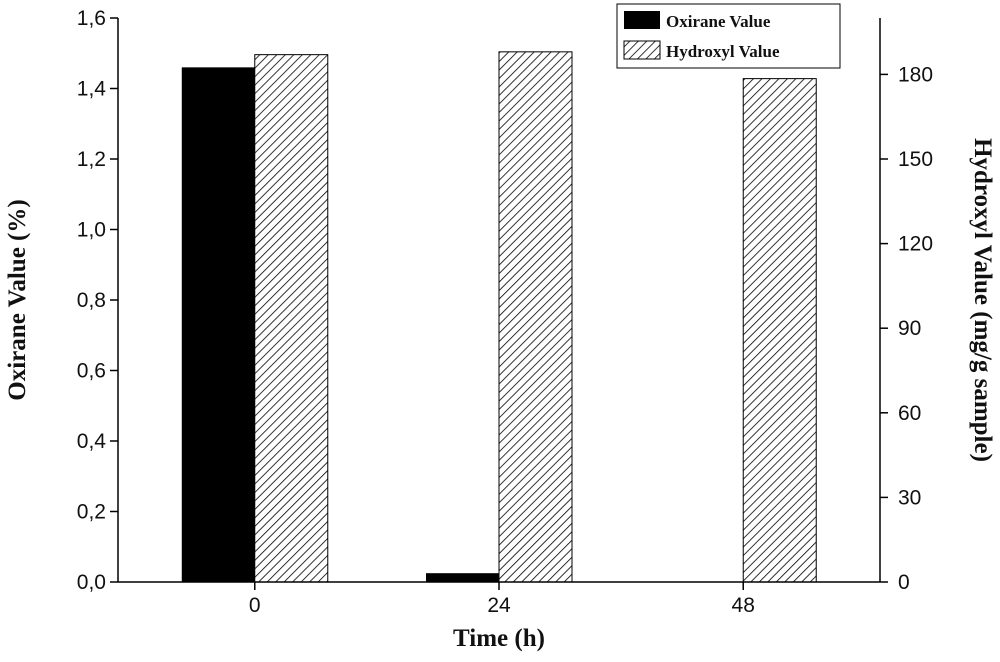 This screenshot has height=662, width=1000. What do you see at coordinates (499, 638) in the screenshot?
I see `x-axis-title: Time (h)` at bounding box center [499, 638].